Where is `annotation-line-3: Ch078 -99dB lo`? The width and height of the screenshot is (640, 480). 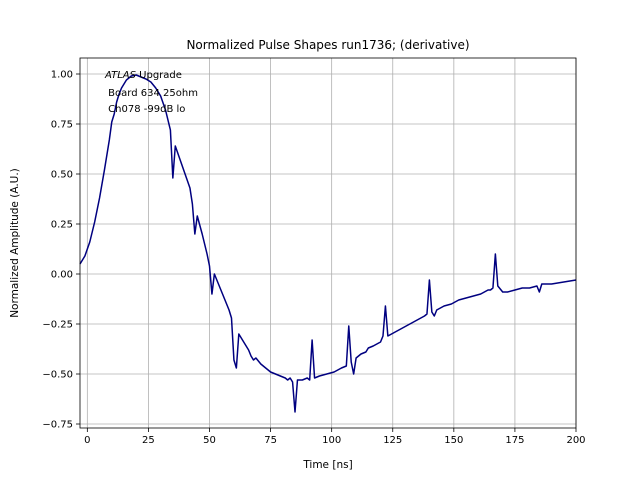
annotation-line-3: Ch078 -99dB lo is located at coordinates (145, 109).